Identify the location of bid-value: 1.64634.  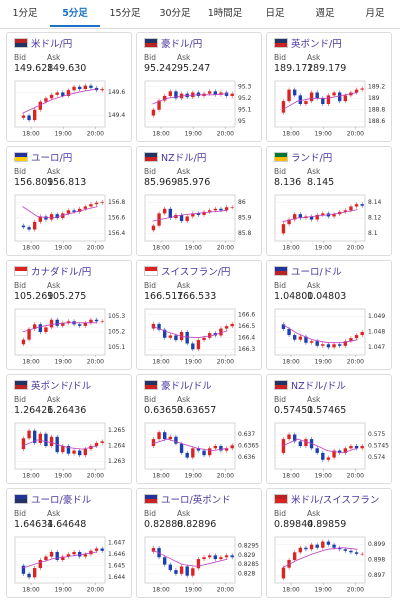
(34, 524).